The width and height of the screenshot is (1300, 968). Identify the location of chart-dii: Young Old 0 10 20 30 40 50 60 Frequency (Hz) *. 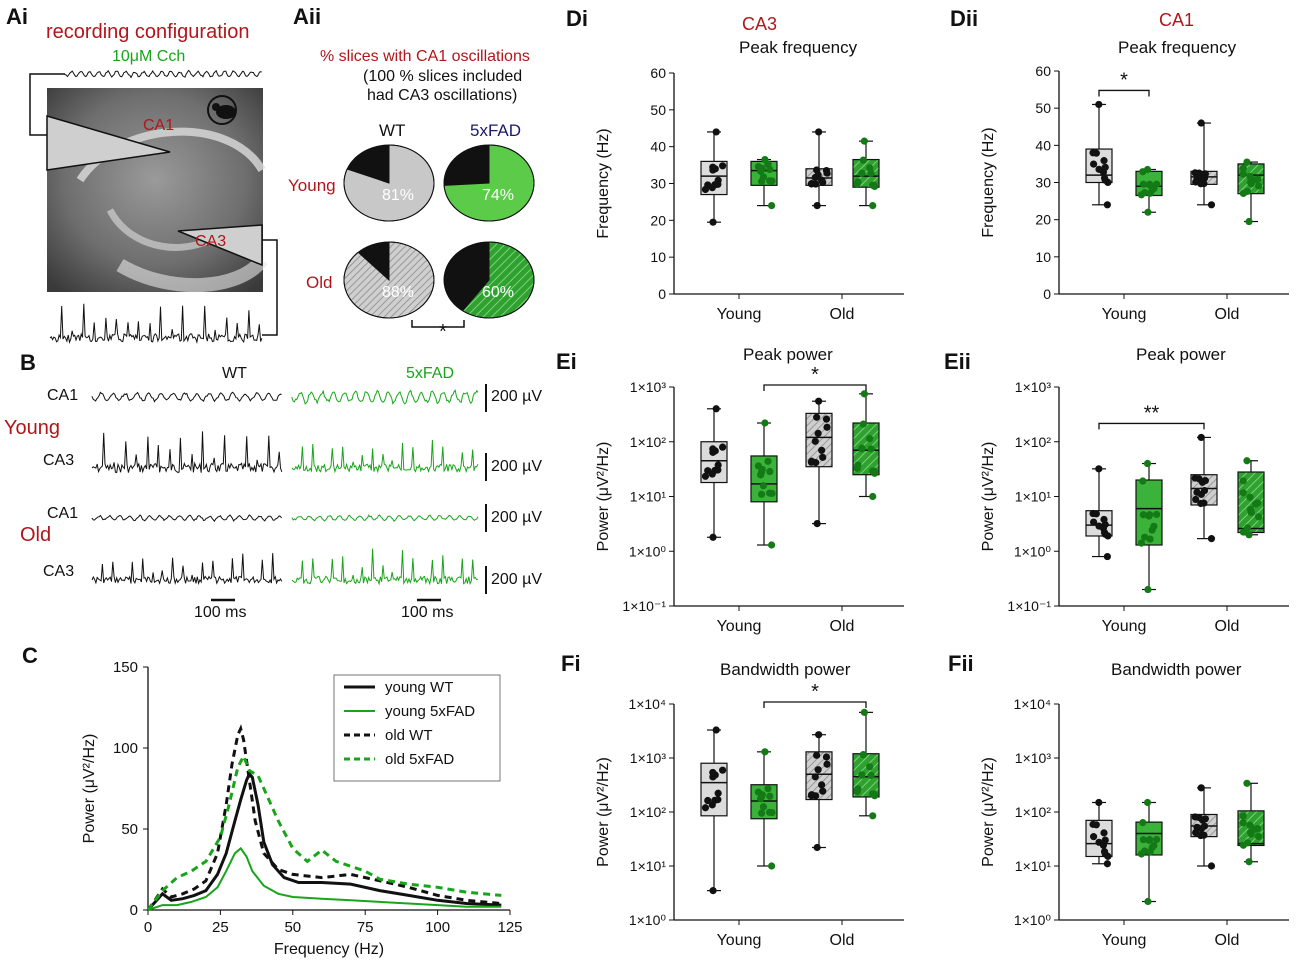
(1134, 193).